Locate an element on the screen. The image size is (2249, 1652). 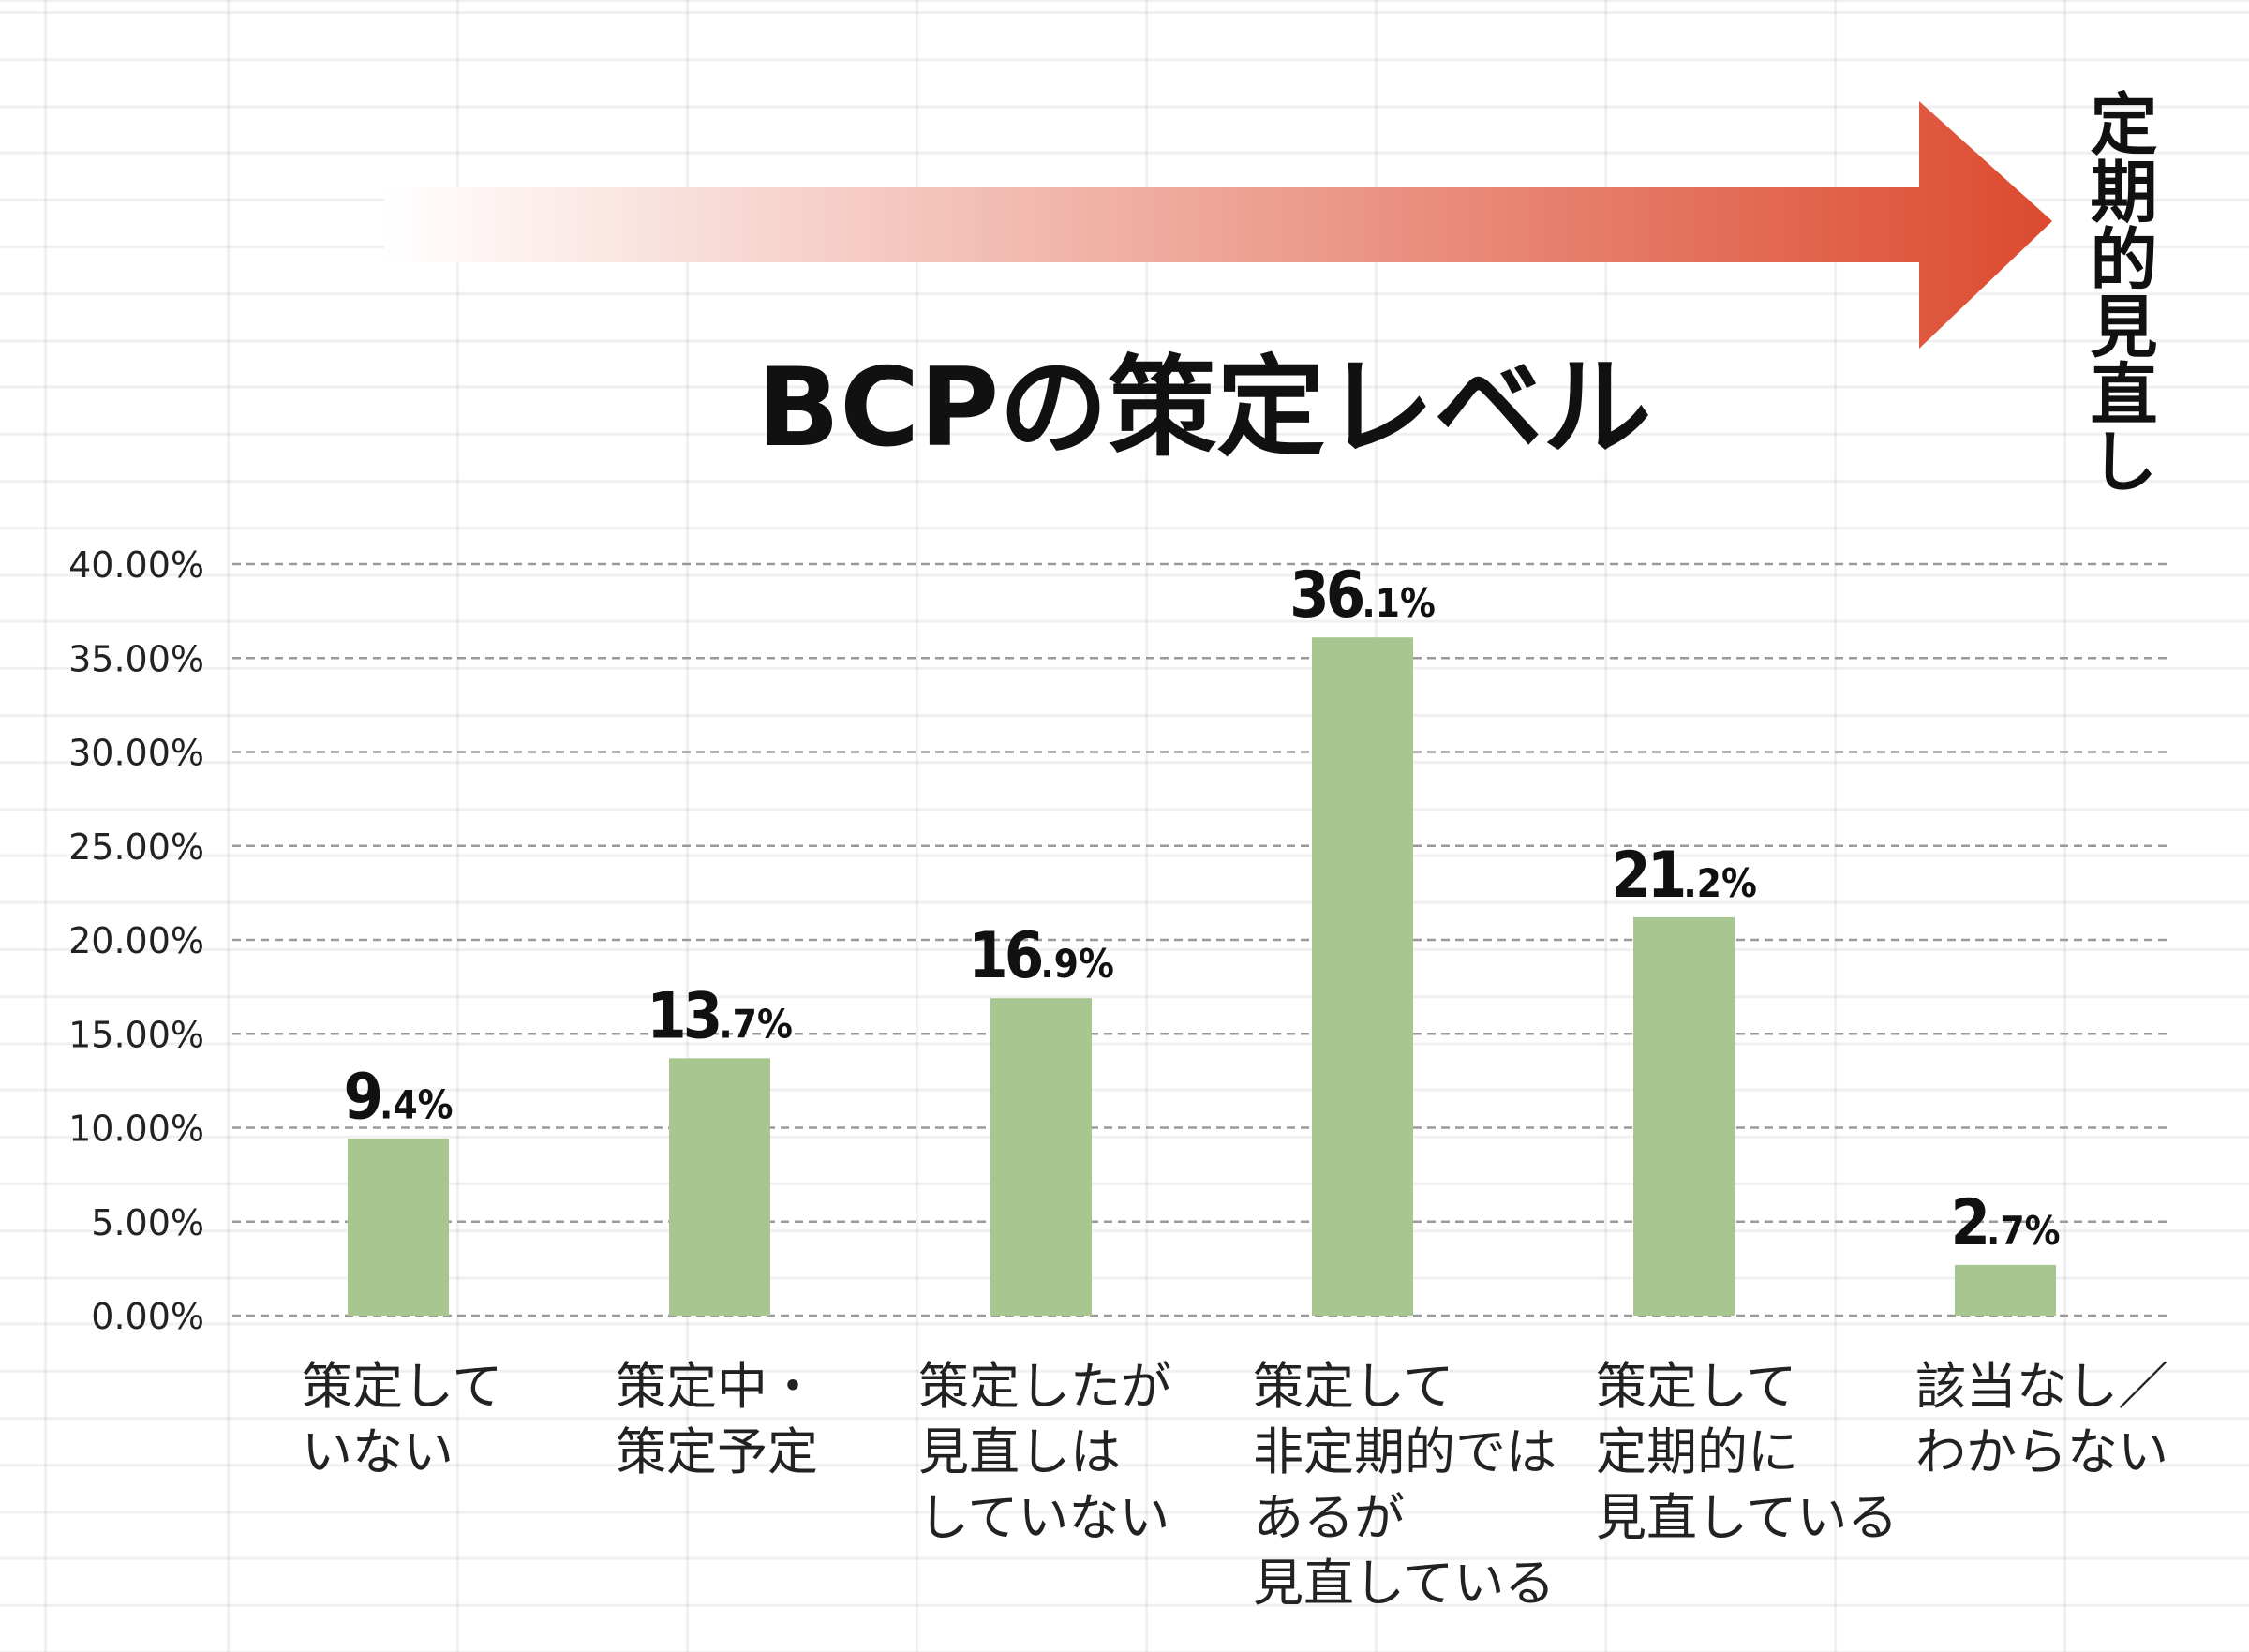
x-tick-label: 策定していない is located at coordinates (402, 1419).